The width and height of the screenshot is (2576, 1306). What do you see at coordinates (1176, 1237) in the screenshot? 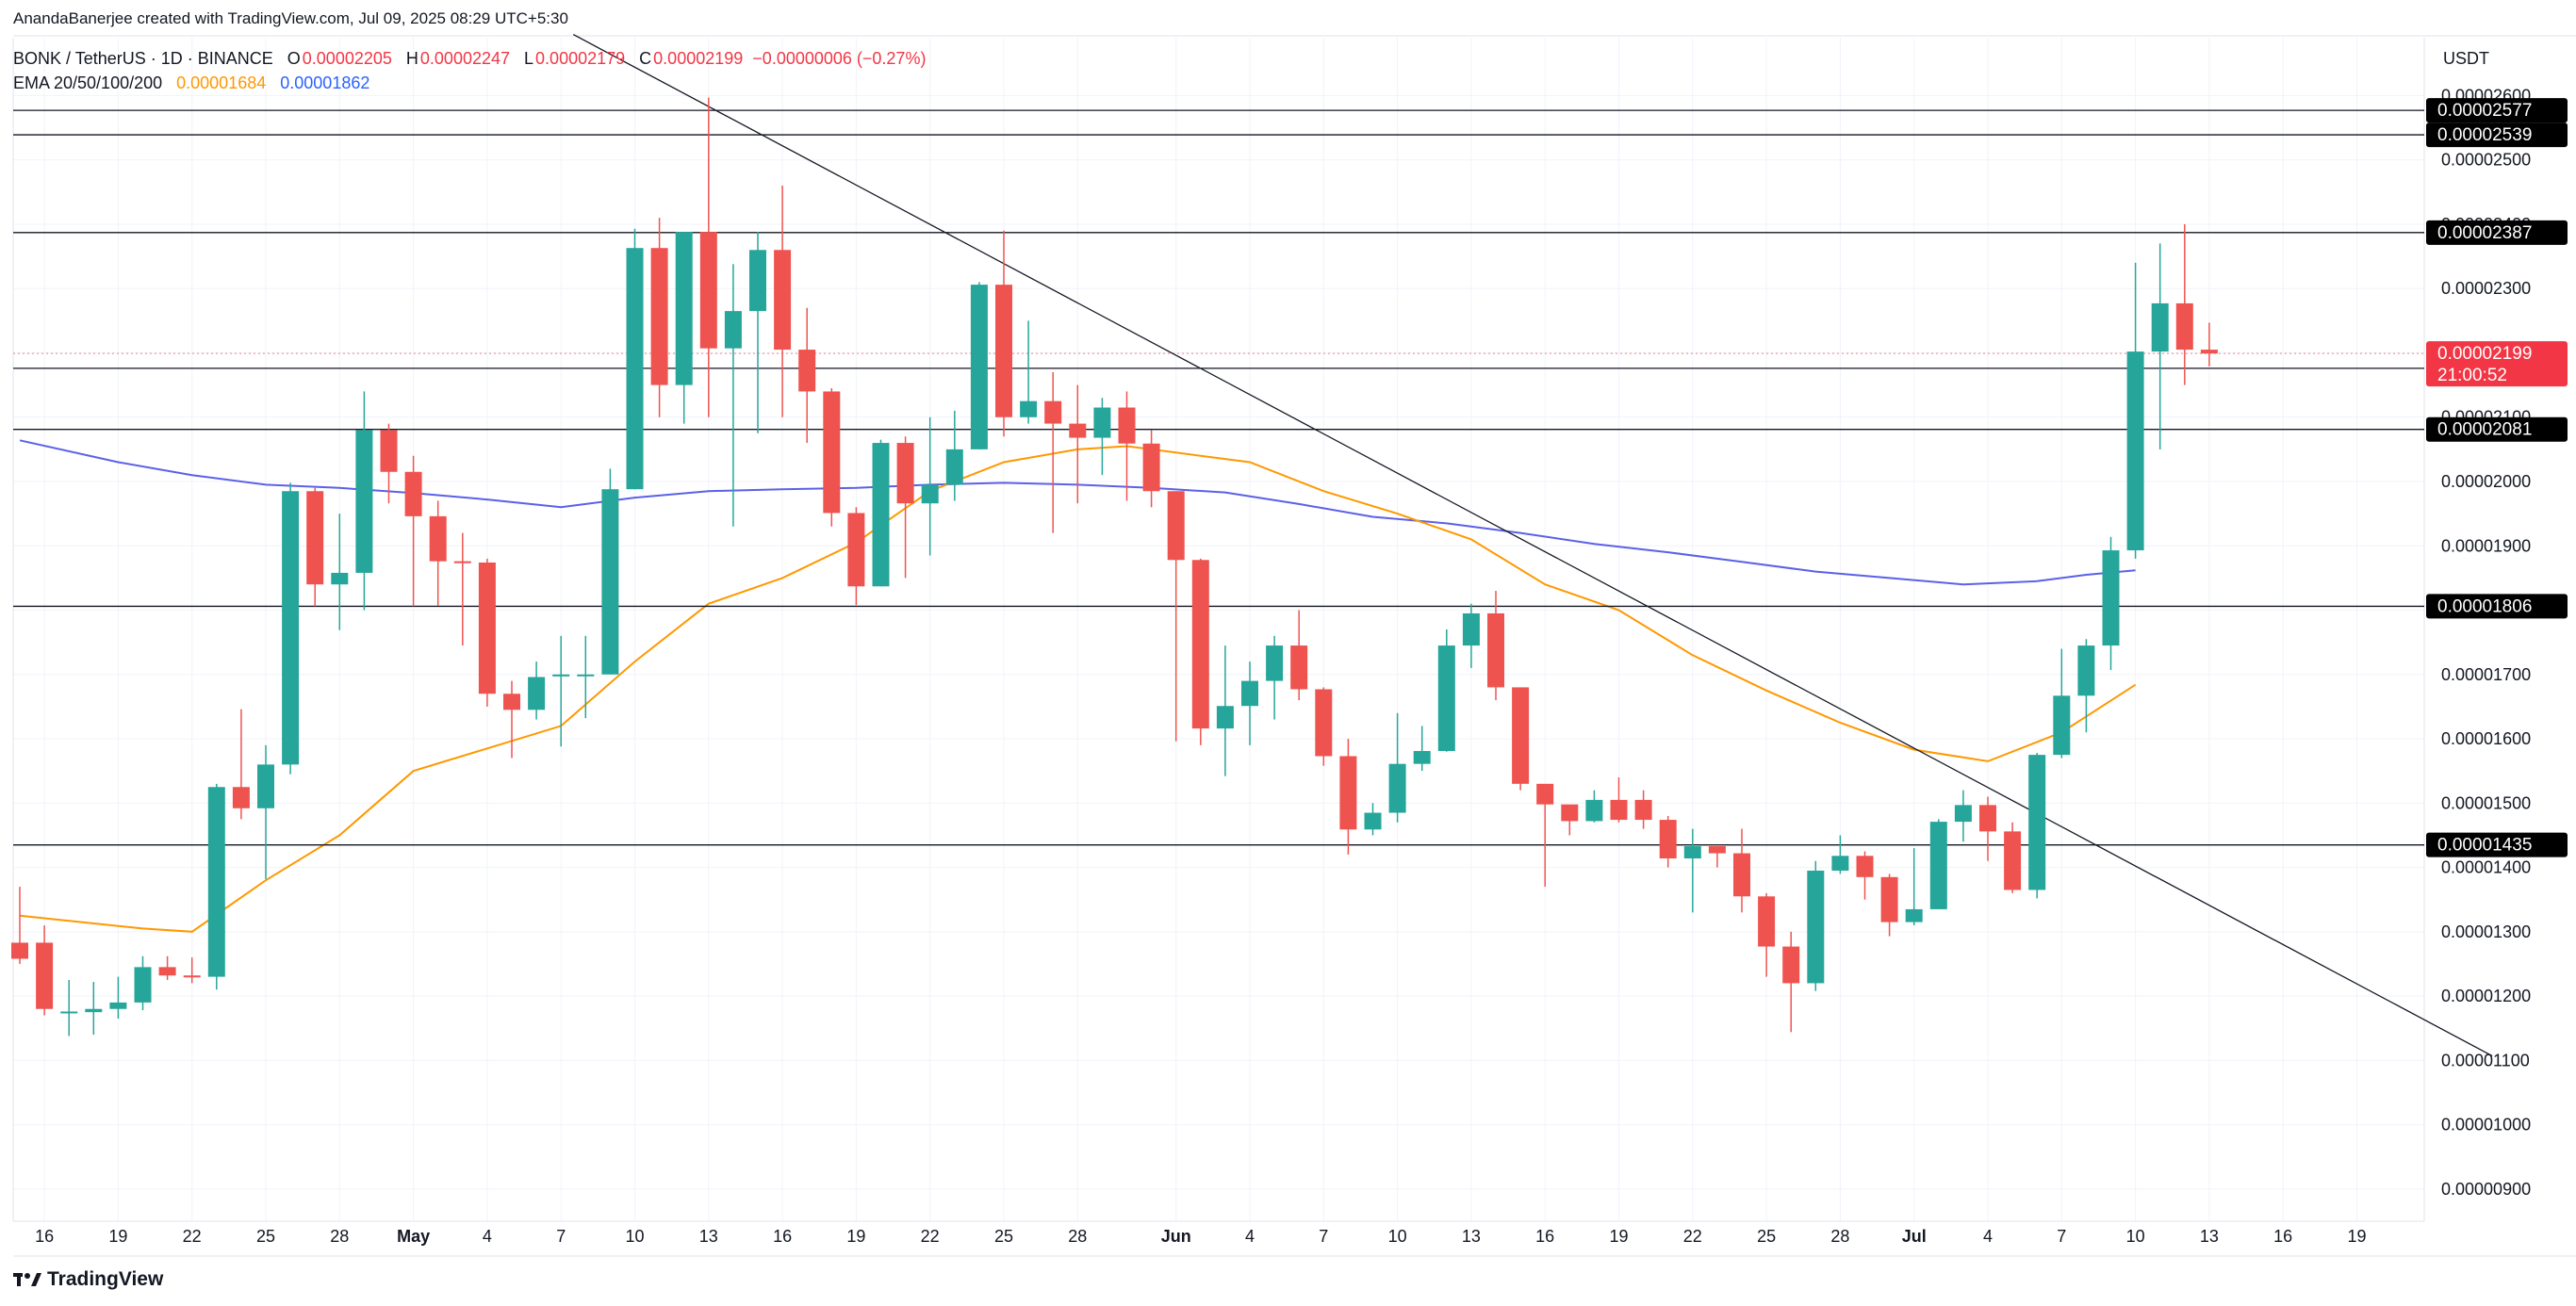
I see `time-tick-label: Jun` at bounding box center [1176, 1237].